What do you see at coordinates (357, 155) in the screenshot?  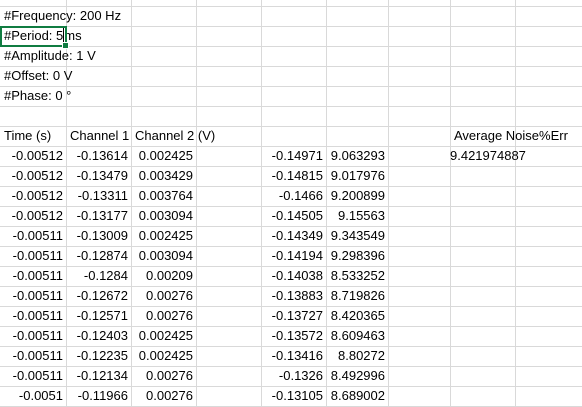 I see `cell-noise-percent: 9.063293` at bounding box center [357, 155].